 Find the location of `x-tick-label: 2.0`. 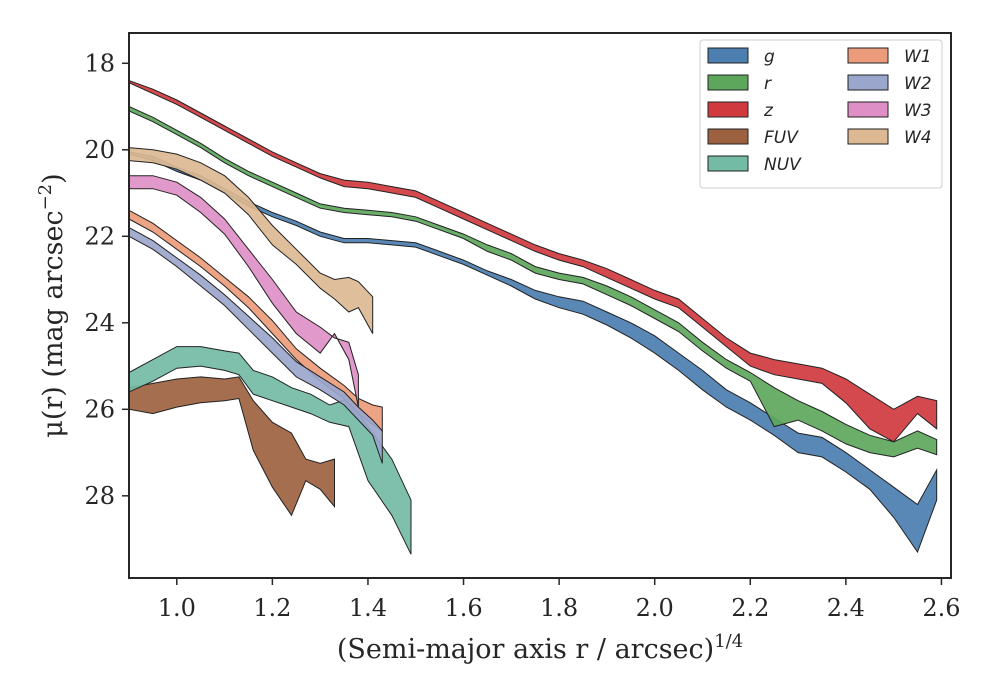

x-tick-label: 2.0 is located at coordinates (655, 608).